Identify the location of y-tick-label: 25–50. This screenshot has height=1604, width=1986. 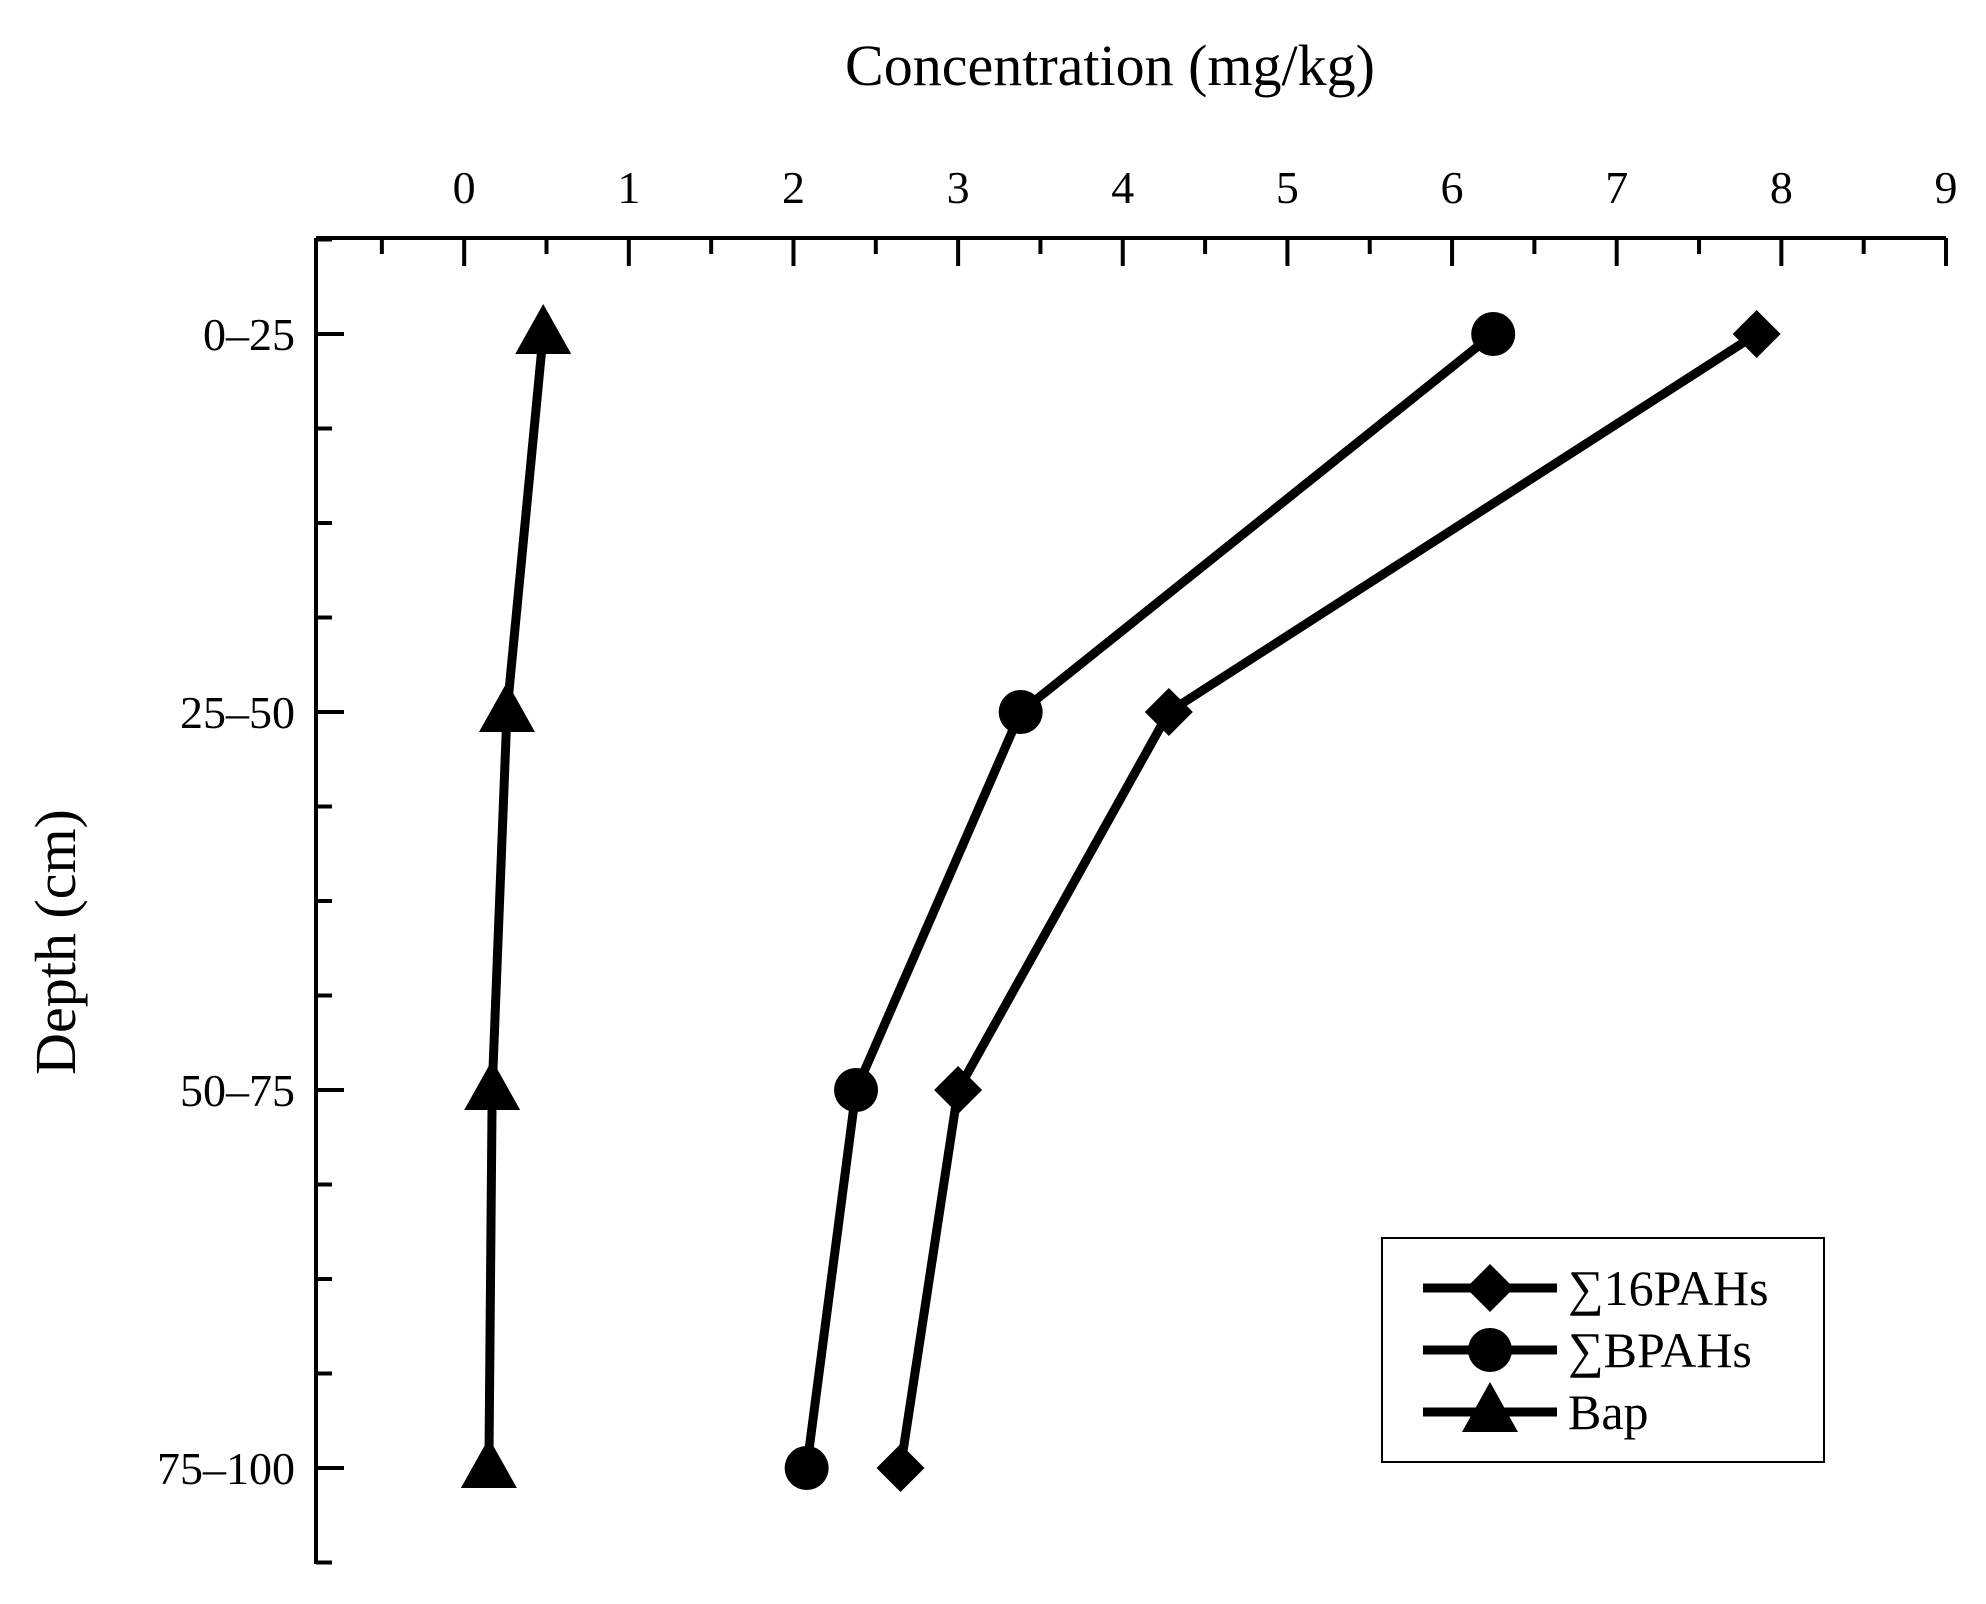
(237, 712).